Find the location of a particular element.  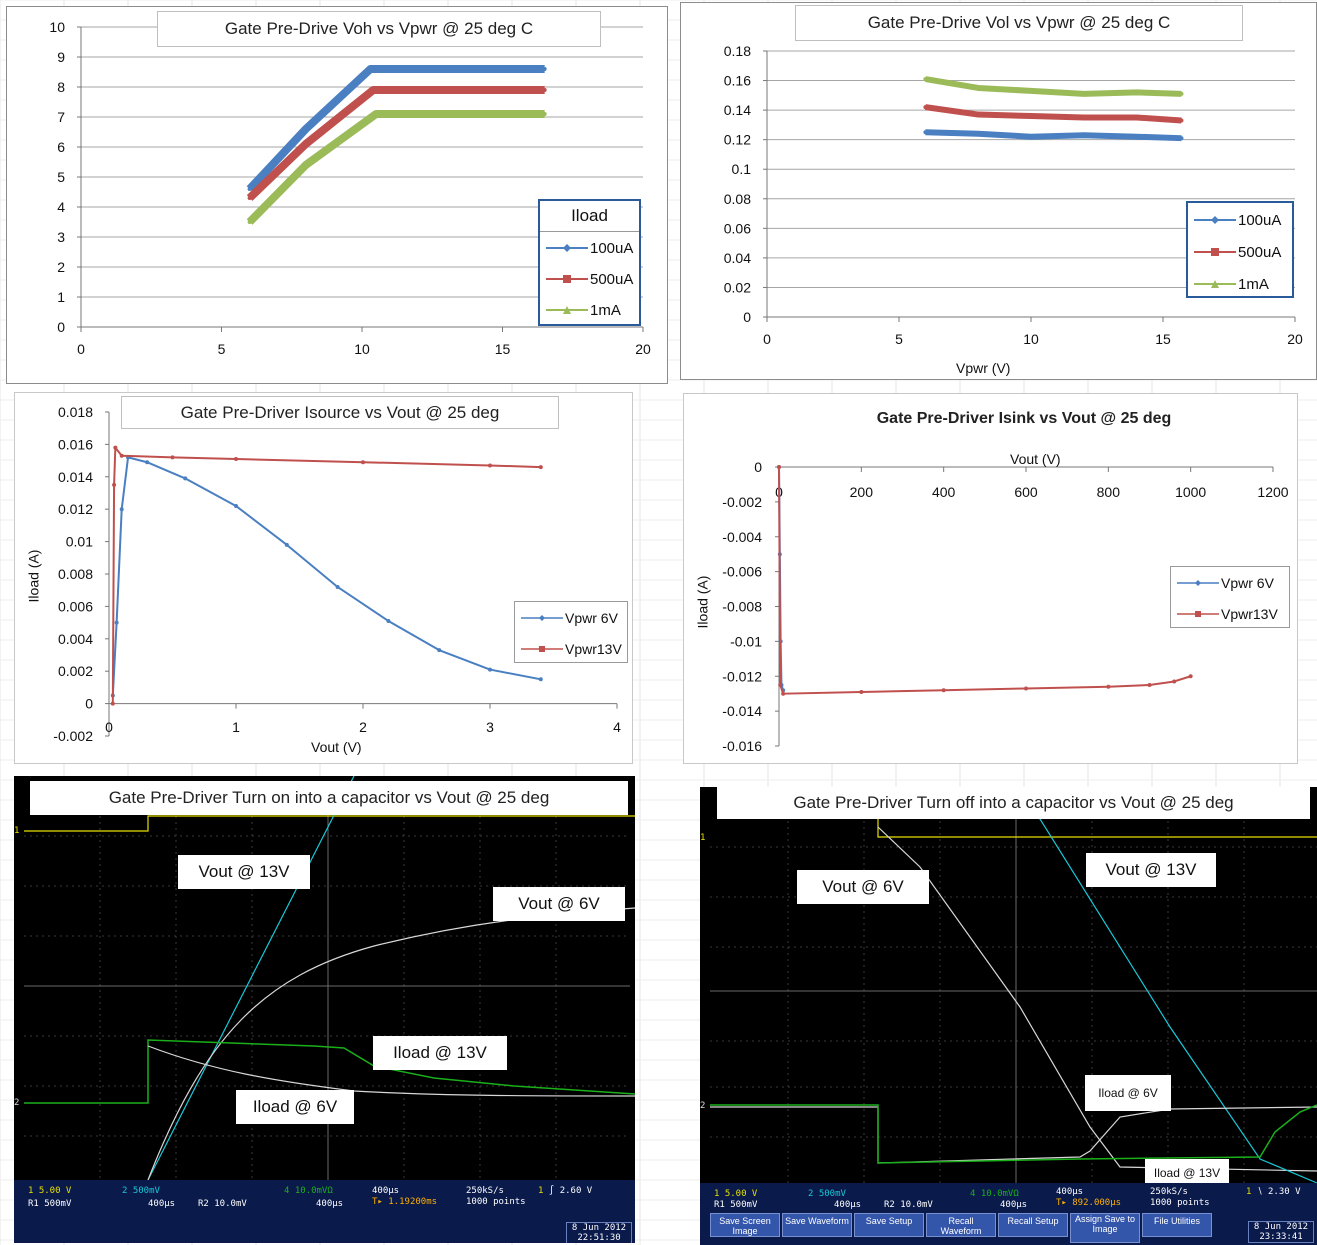

r2-value: 10.0mV is located at coordinates (230, 1204).